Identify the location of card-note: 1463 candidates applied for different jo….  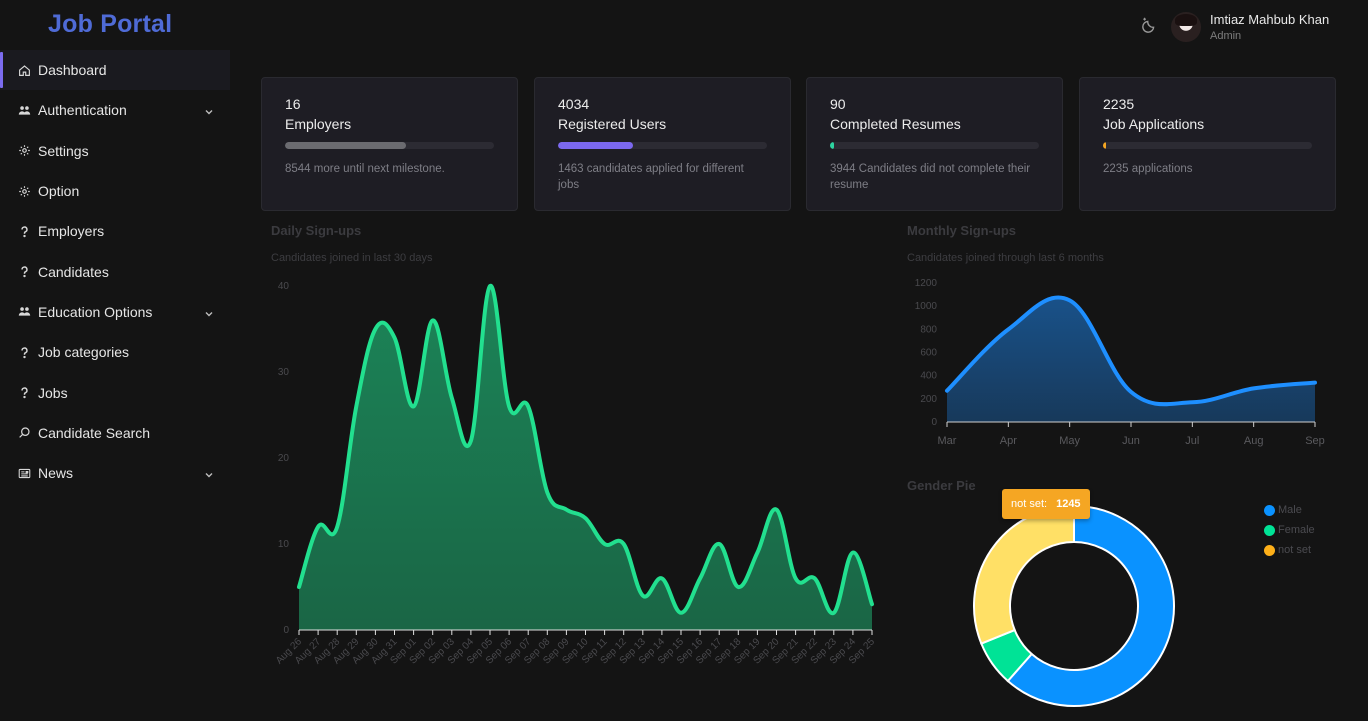
(651, 177).